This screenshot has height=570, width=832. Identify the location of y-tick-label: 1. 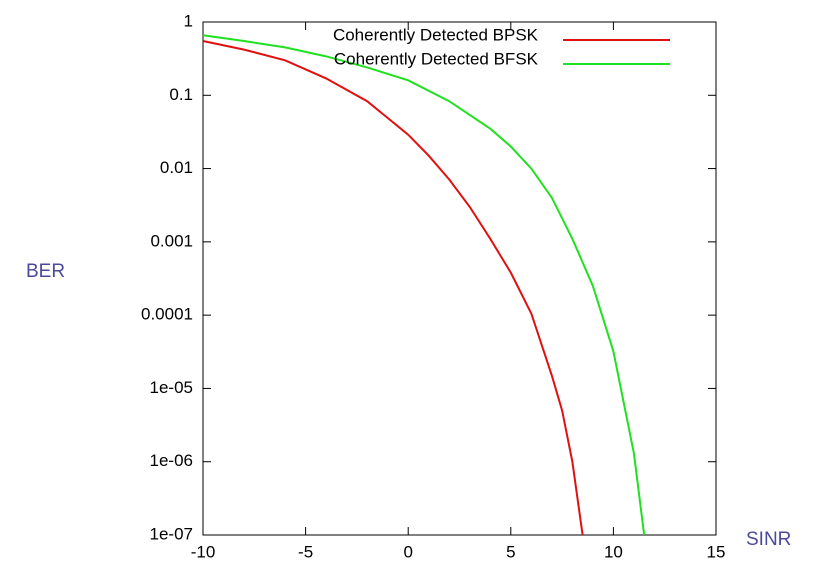
(188, 20).